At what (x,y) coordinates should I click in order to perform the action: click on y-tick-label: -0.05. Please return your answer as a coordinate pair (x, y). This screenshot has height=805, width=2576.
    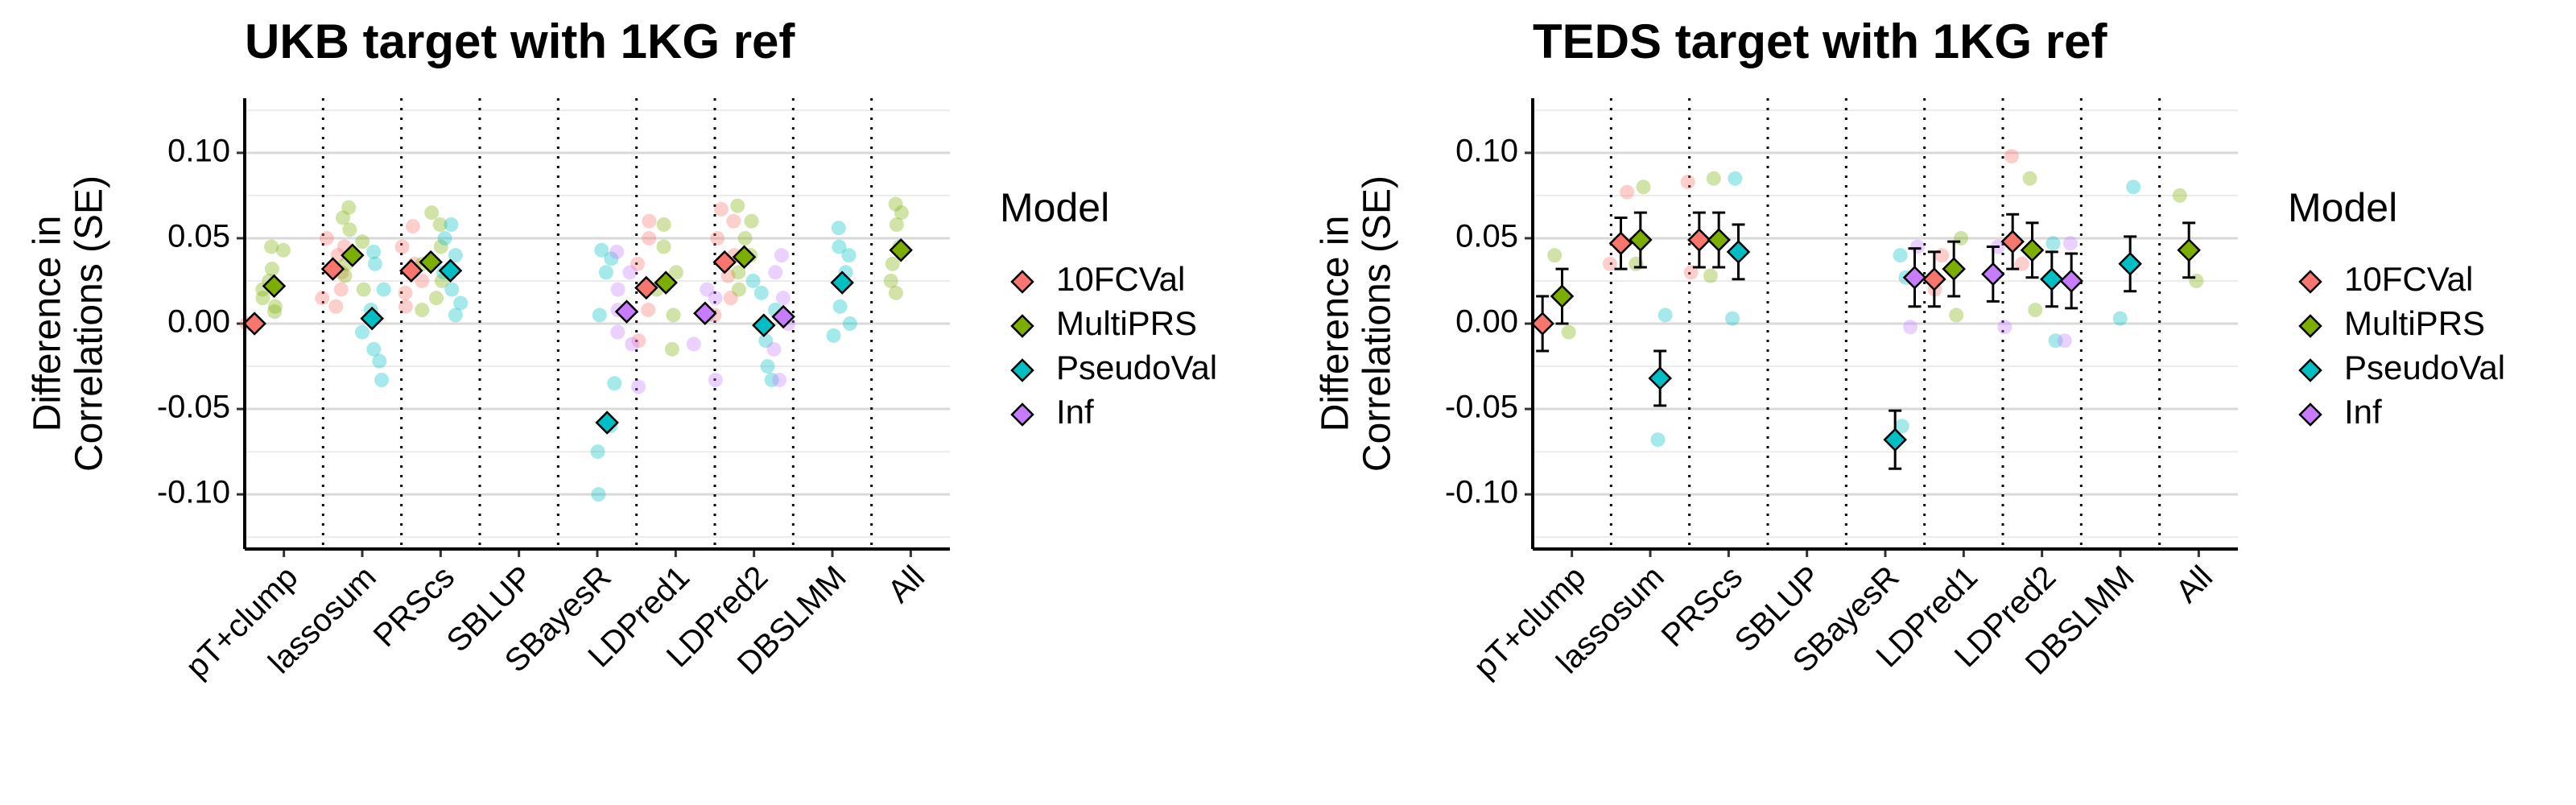
    Looking at the image, I should click on (193, 407).